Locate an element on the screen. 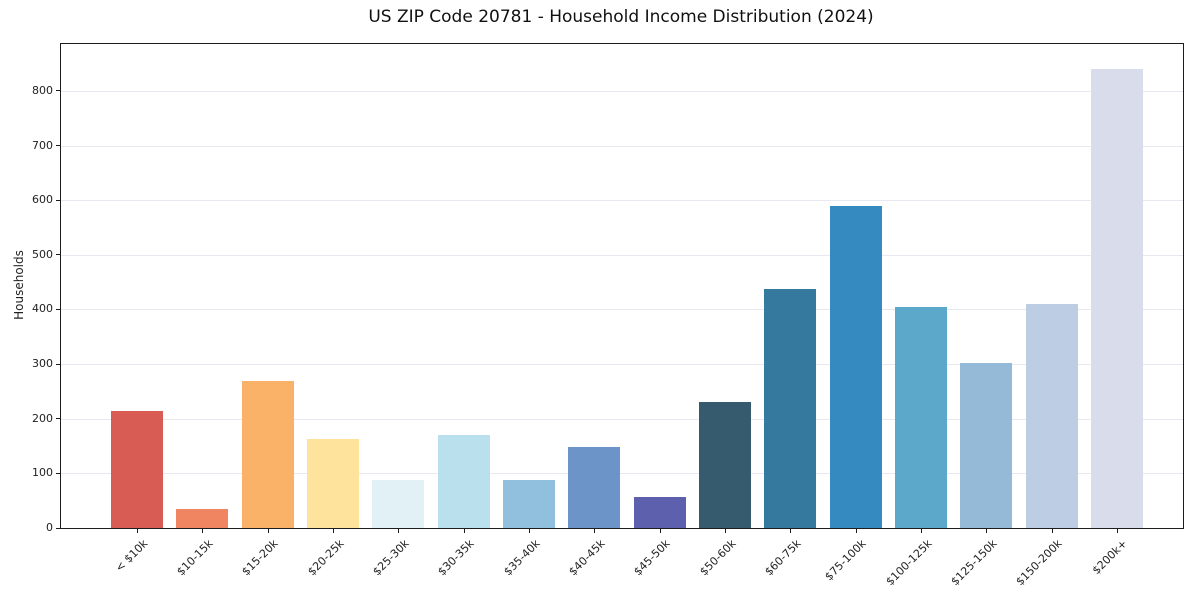 This screenshot has height=590, width=1189. x-tick-label: $75-100k is located at coordinates (845, 560).